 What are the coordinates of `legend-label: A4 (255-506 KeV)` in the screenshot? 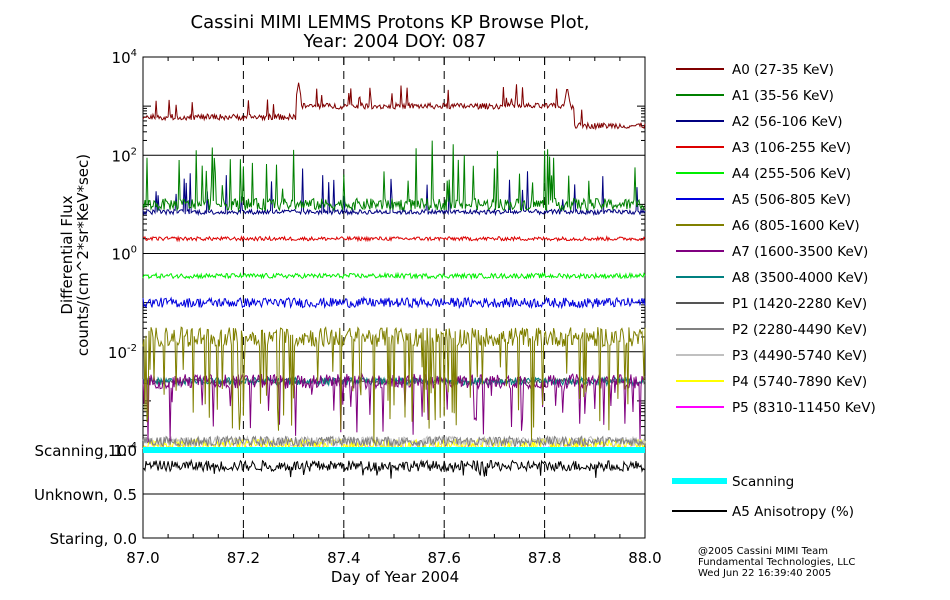 It's located at (791, 174).